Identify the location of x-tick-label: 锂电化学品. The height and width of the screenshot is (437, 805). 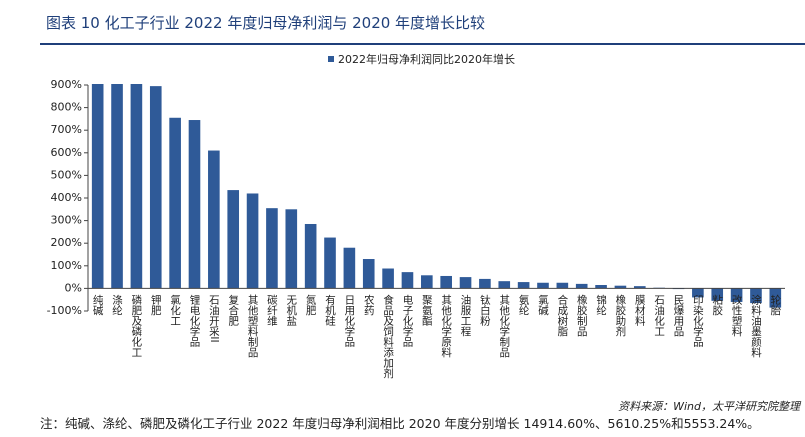
(194, 321).